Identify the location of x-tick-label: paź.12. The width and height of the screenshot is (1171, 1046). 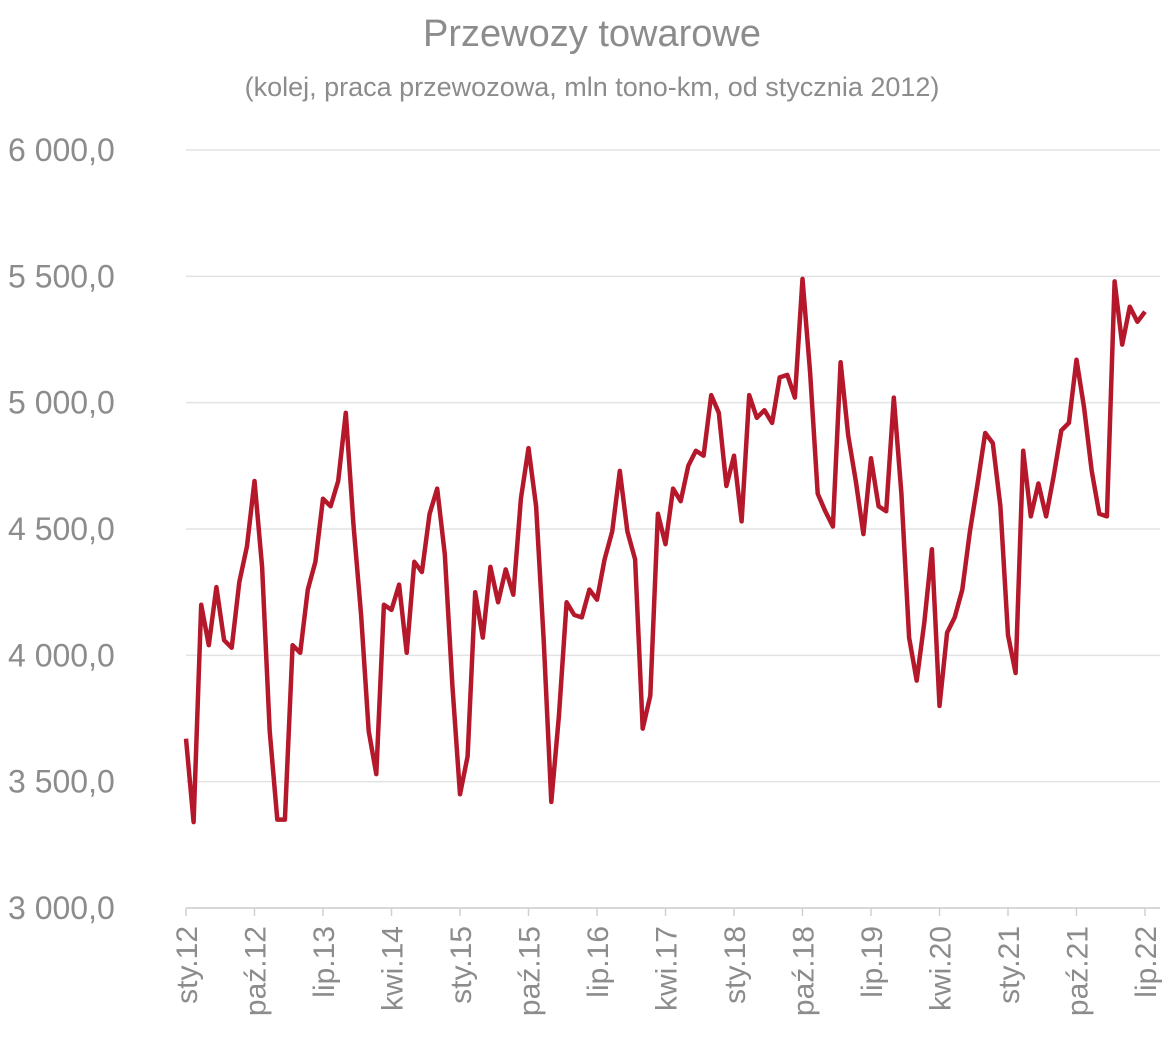
(256, 971).